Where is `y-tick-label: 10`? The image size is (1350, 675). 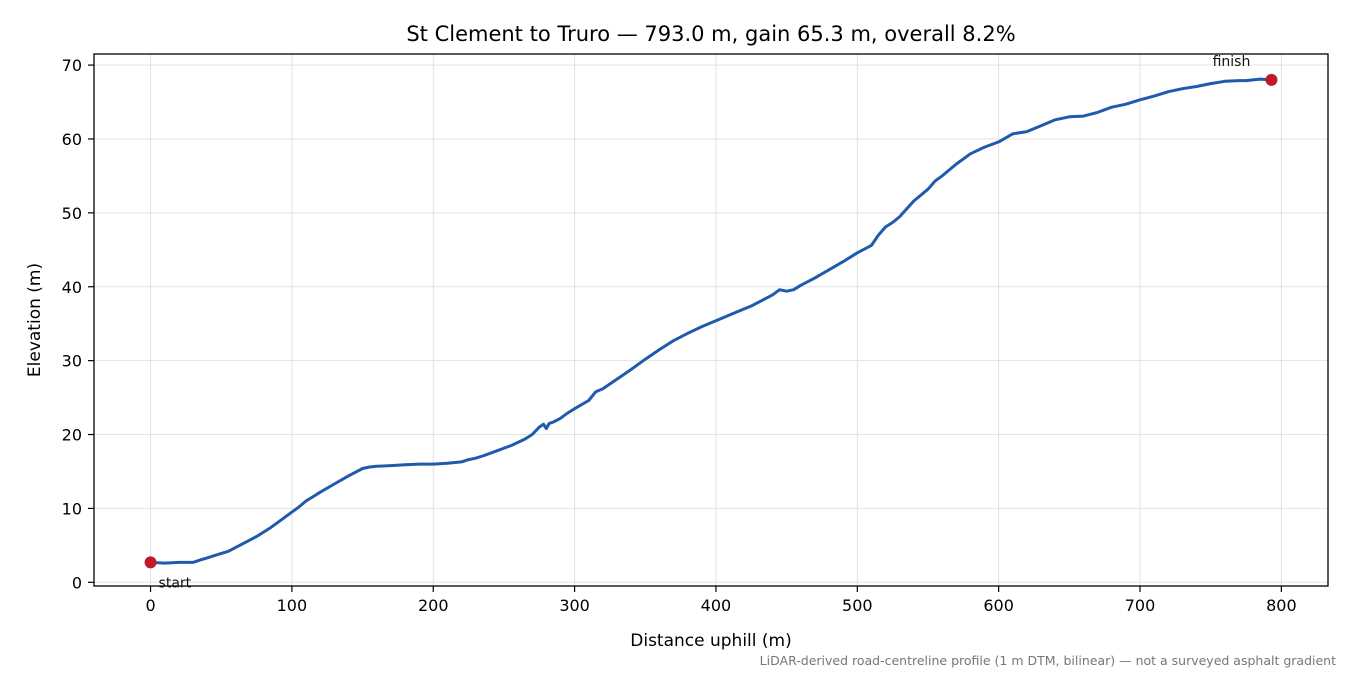
y-tick-label: 10 is located at coordinates (72, 508).